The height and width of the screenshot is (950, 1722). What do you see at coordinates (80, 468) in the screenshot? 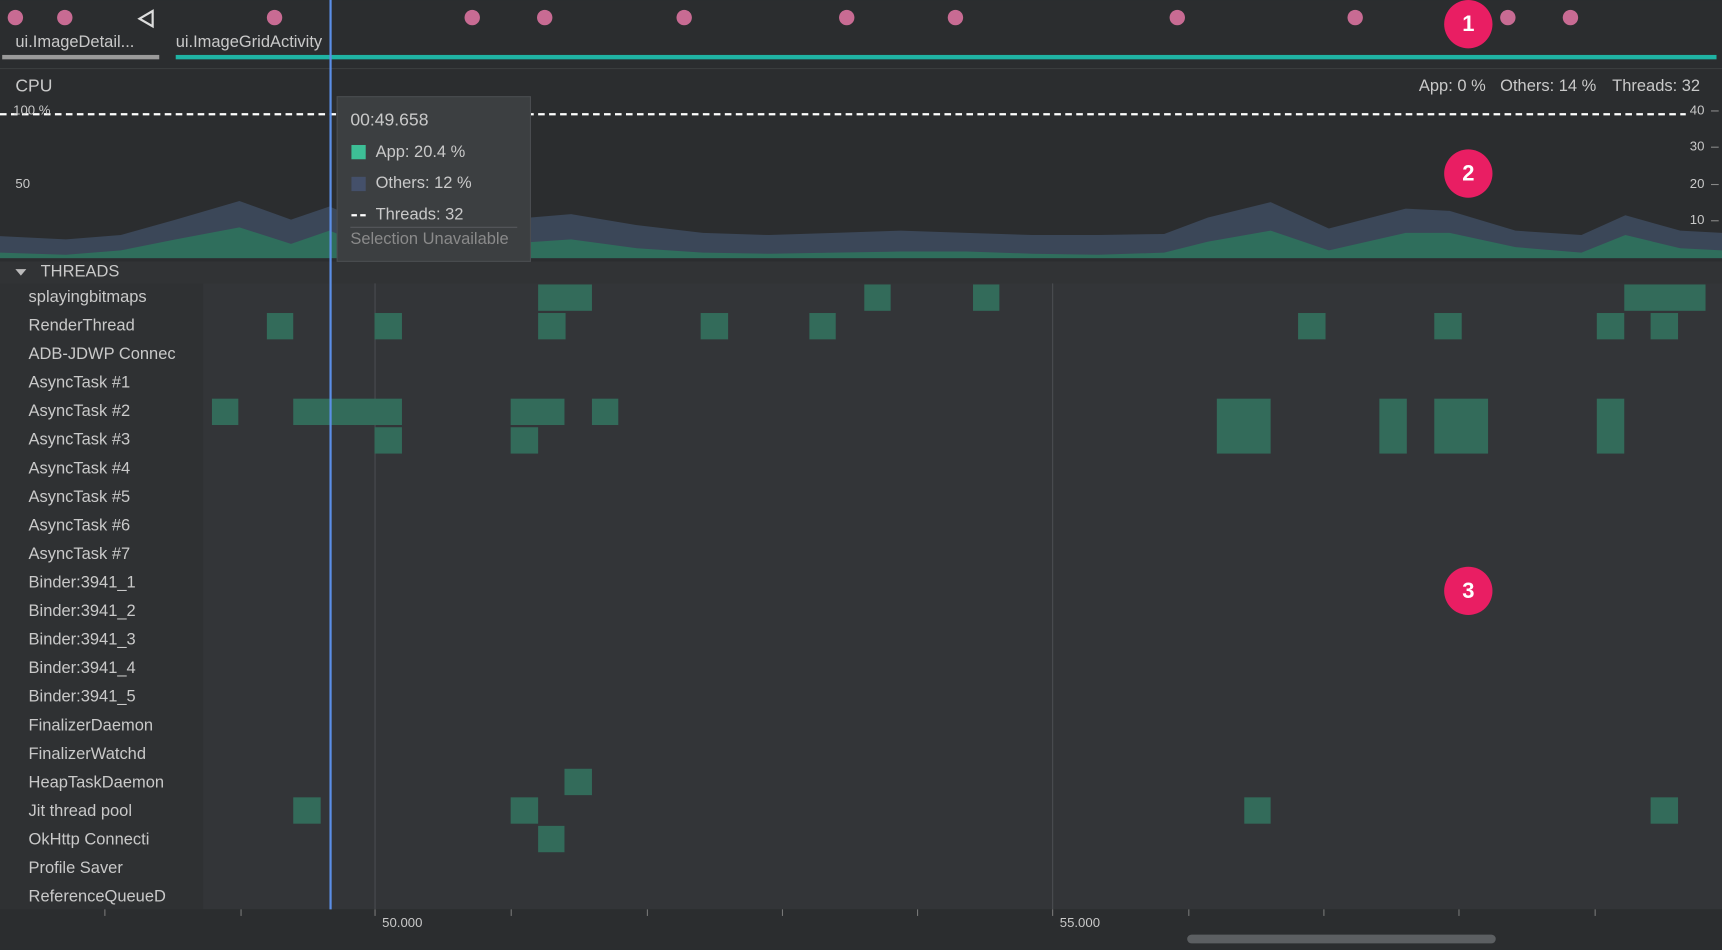
I see `thread-name: AsyncTask #4` at bounding box center [80, 468].